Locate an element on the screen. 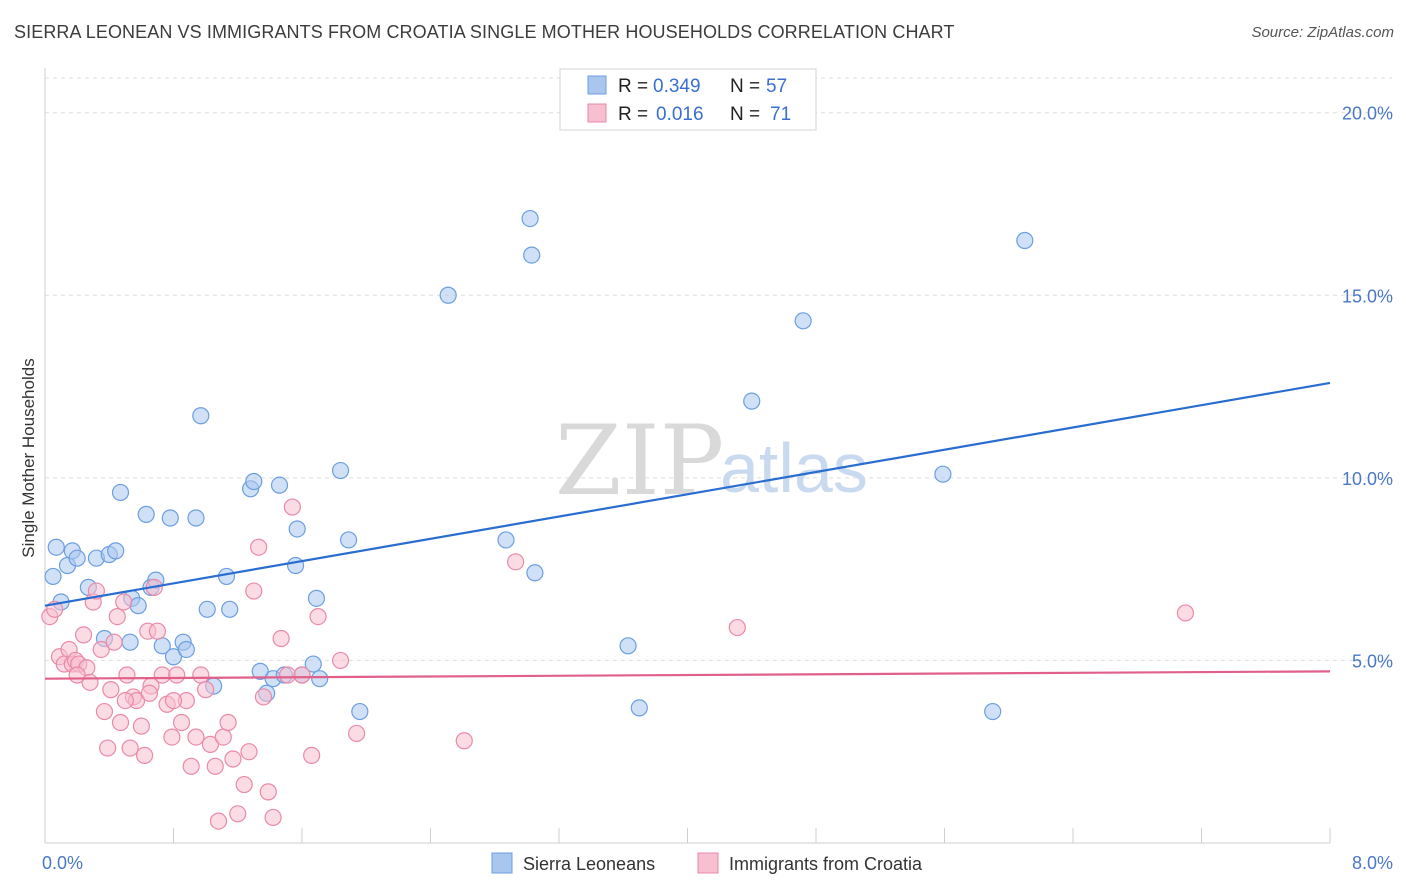  legend-n-label-0: N = is located at coordinates (745, 86).